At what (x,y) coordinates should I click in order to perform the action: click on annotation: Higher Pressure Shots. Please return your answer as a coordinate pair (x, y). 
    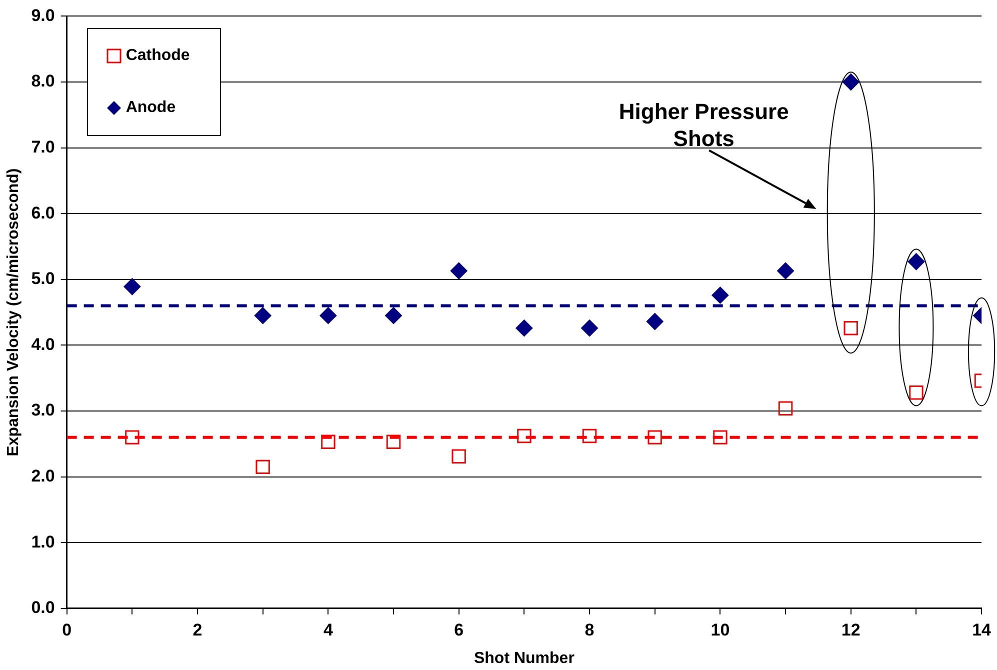
    Looking at the image, I should click on (704, 125).